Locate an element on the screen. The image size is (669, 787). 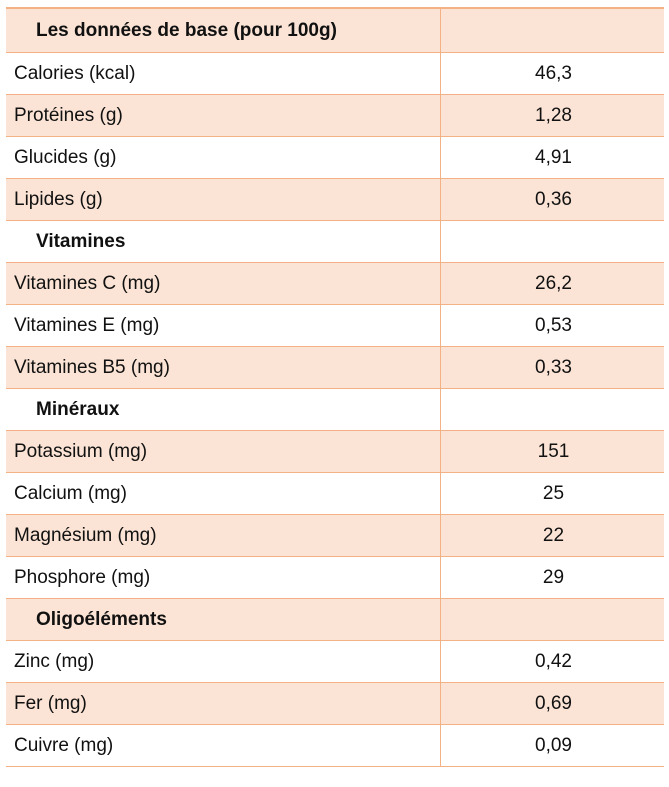
table-row: Lipides (g) 0,36 is located at coordinates (335, 199).